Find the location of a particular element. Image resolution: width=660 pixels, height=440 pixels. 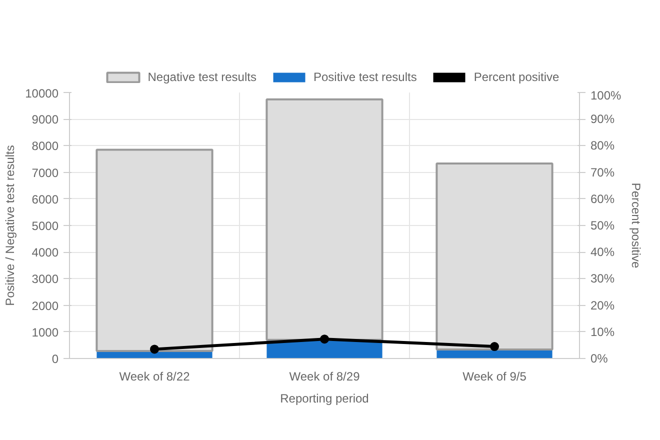

x-tick-label: Week of 9/5 is located at coordinates (494, 377).